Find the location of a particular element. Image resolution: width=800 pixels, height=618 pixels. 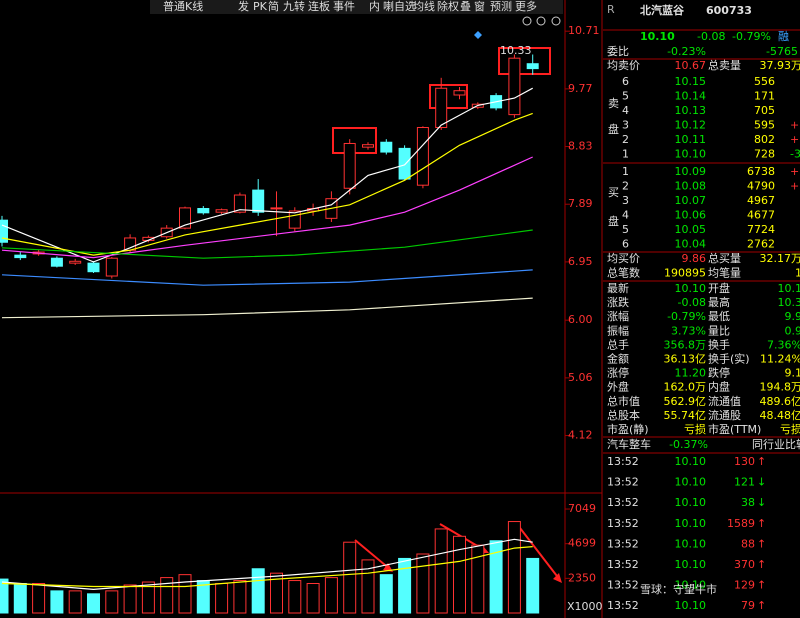

y-tick-label: 9.77 is located at coordinates (580, 88).